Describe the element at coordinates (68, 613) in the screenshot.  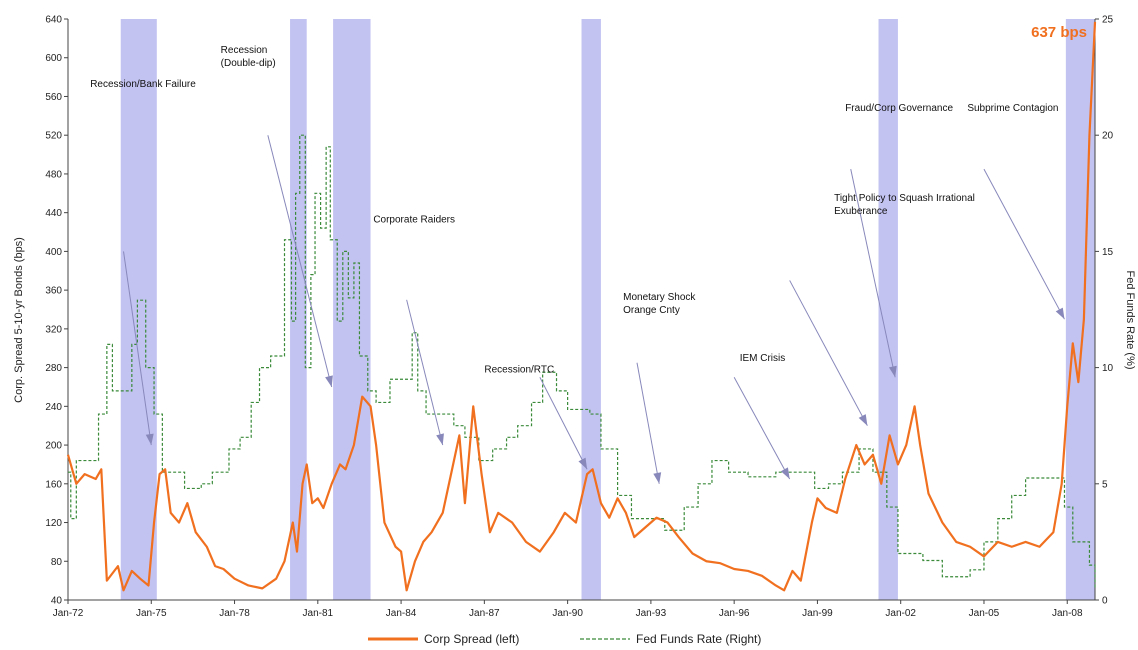
I see `x-tick-label: Jan-72` at that location.